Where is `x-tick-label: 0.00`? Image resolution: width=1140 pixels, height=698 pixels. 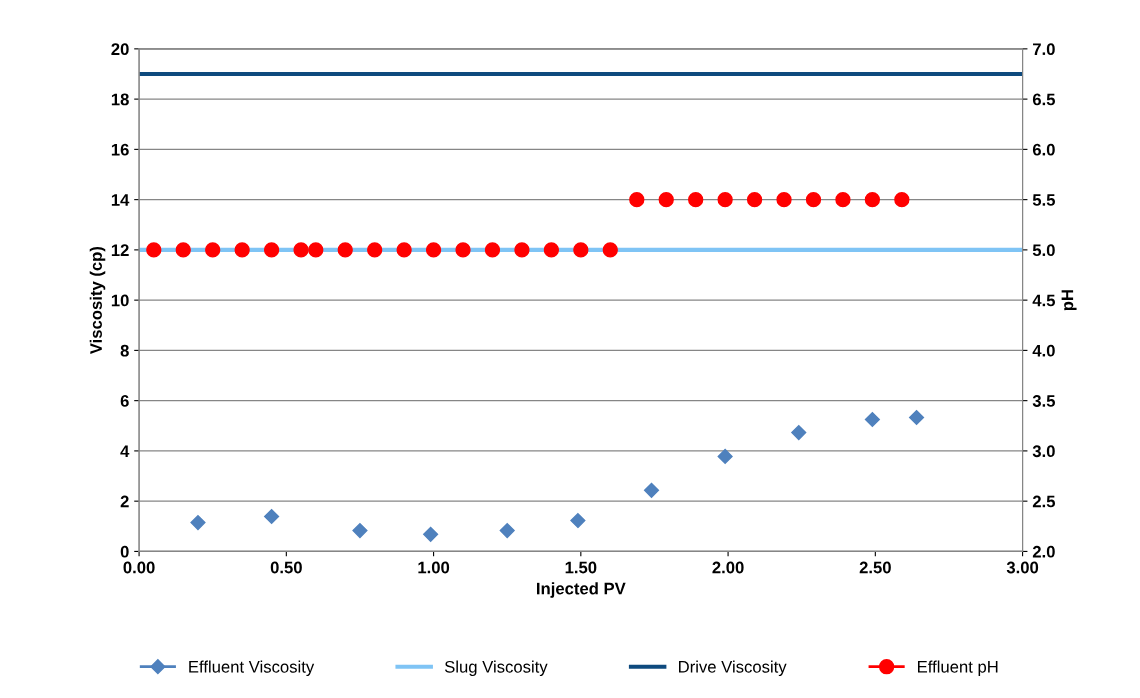 x-tick-label: 0.00 is located at coordinates (139, 567).